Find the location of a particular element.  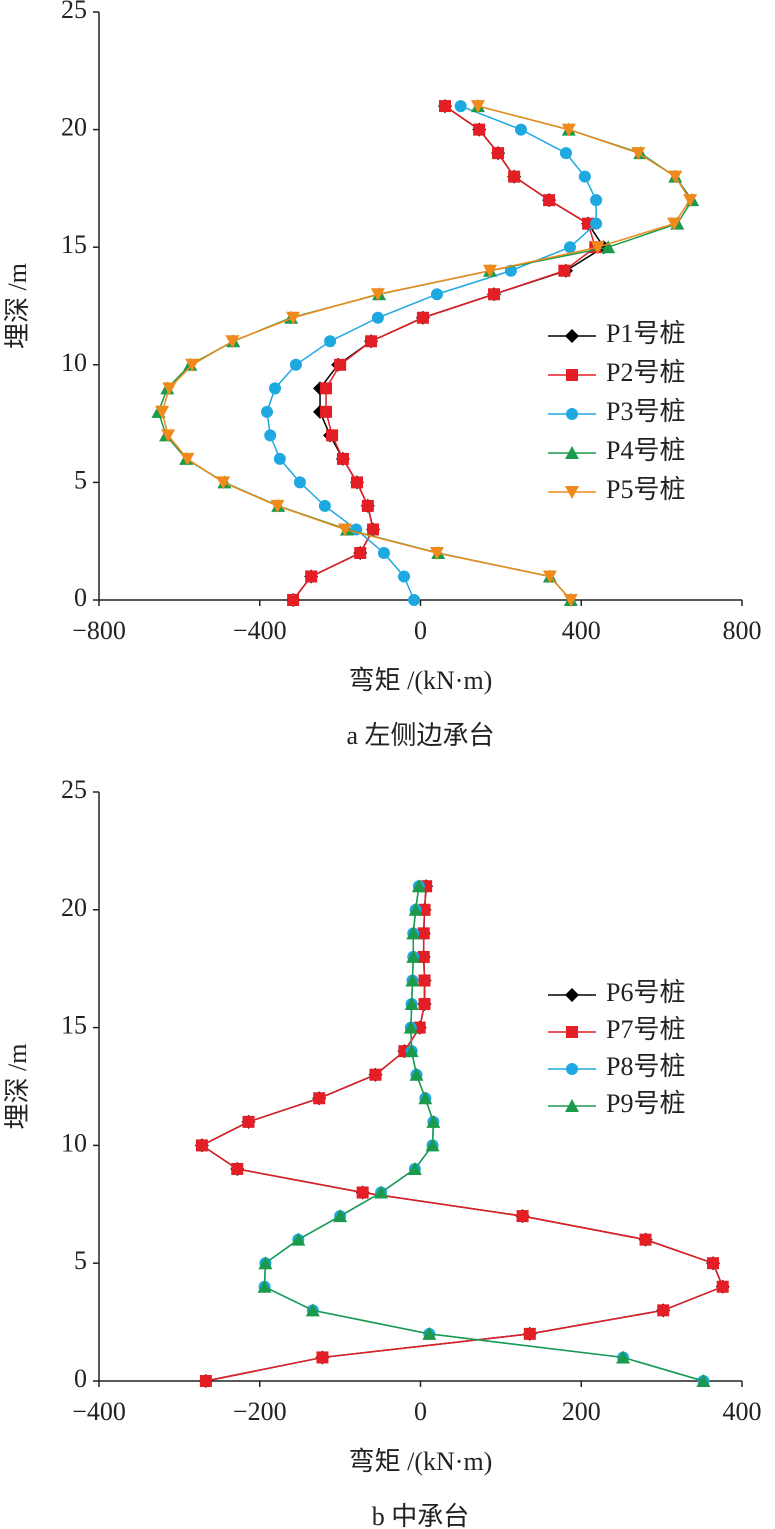

x-tick-label: −200 is located at coordinates (260, 1411).